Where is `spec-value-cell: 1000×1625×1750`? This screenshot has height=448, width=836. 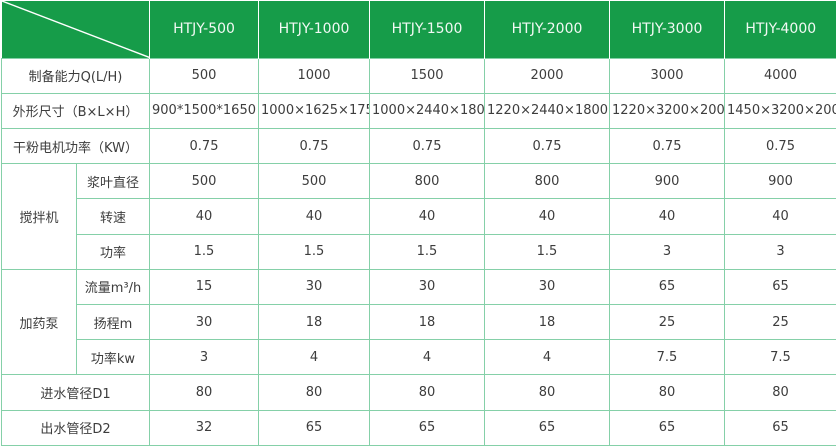
spec-value-cell: 1000×1625×1750 is located at coordinates (314, 110).